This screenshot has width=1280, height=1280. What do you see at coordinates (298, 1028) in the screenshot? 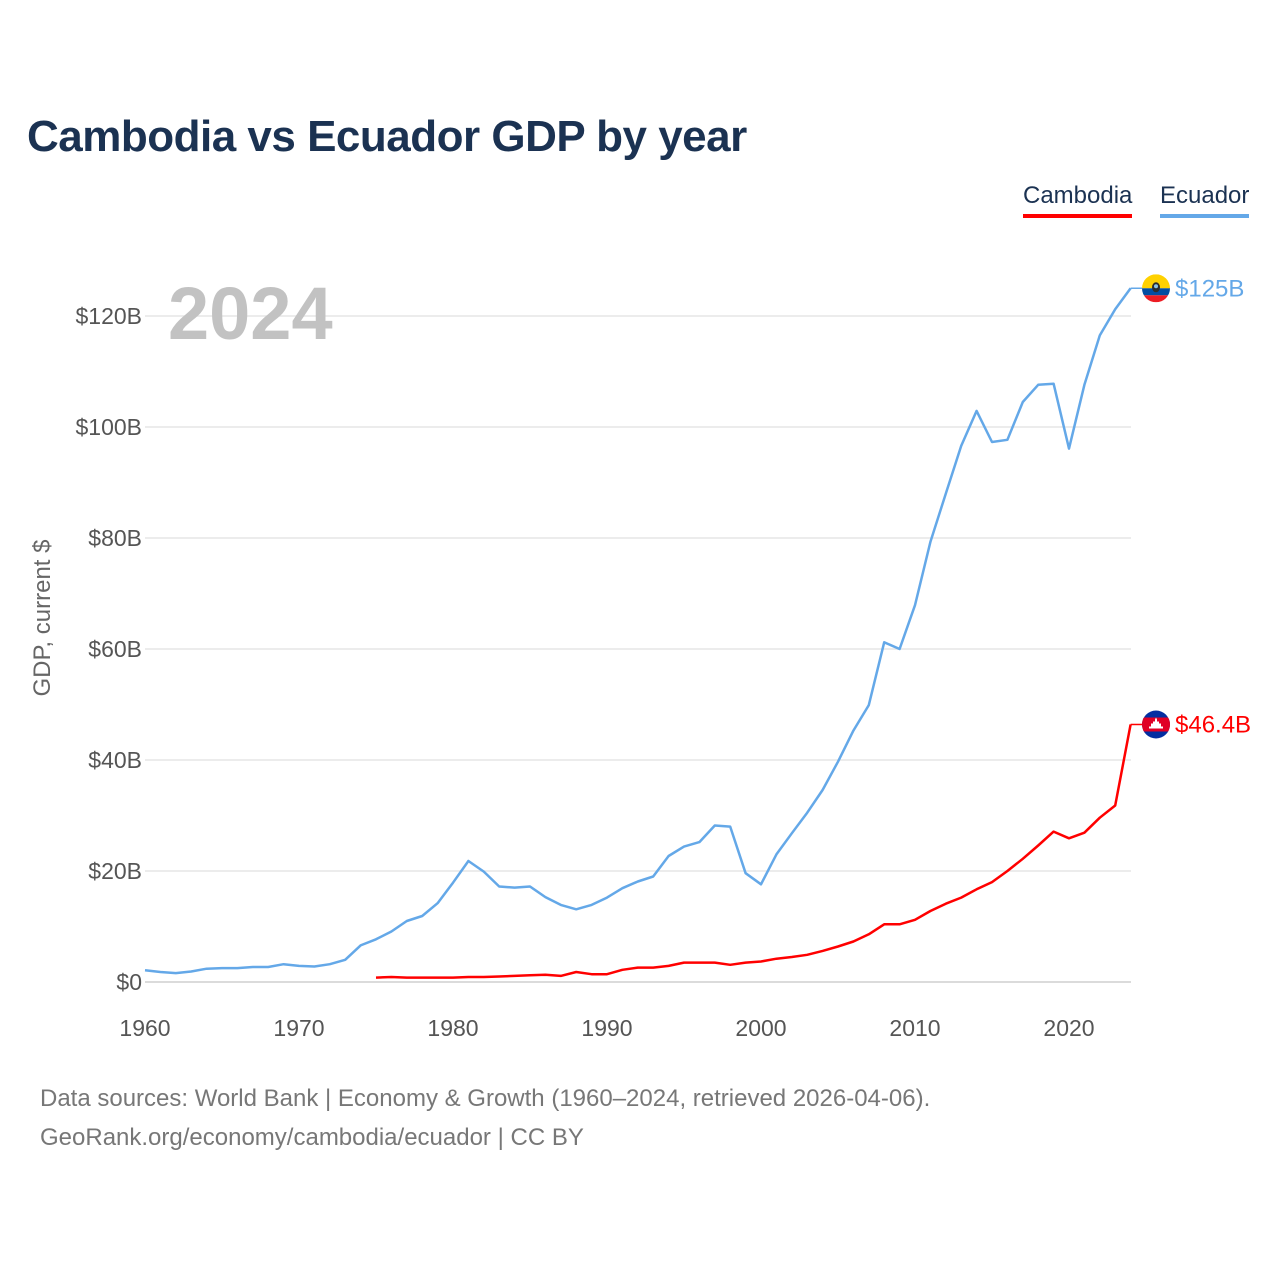
I see `x-tick-label: 1970` at bounding box center [298, 1028].